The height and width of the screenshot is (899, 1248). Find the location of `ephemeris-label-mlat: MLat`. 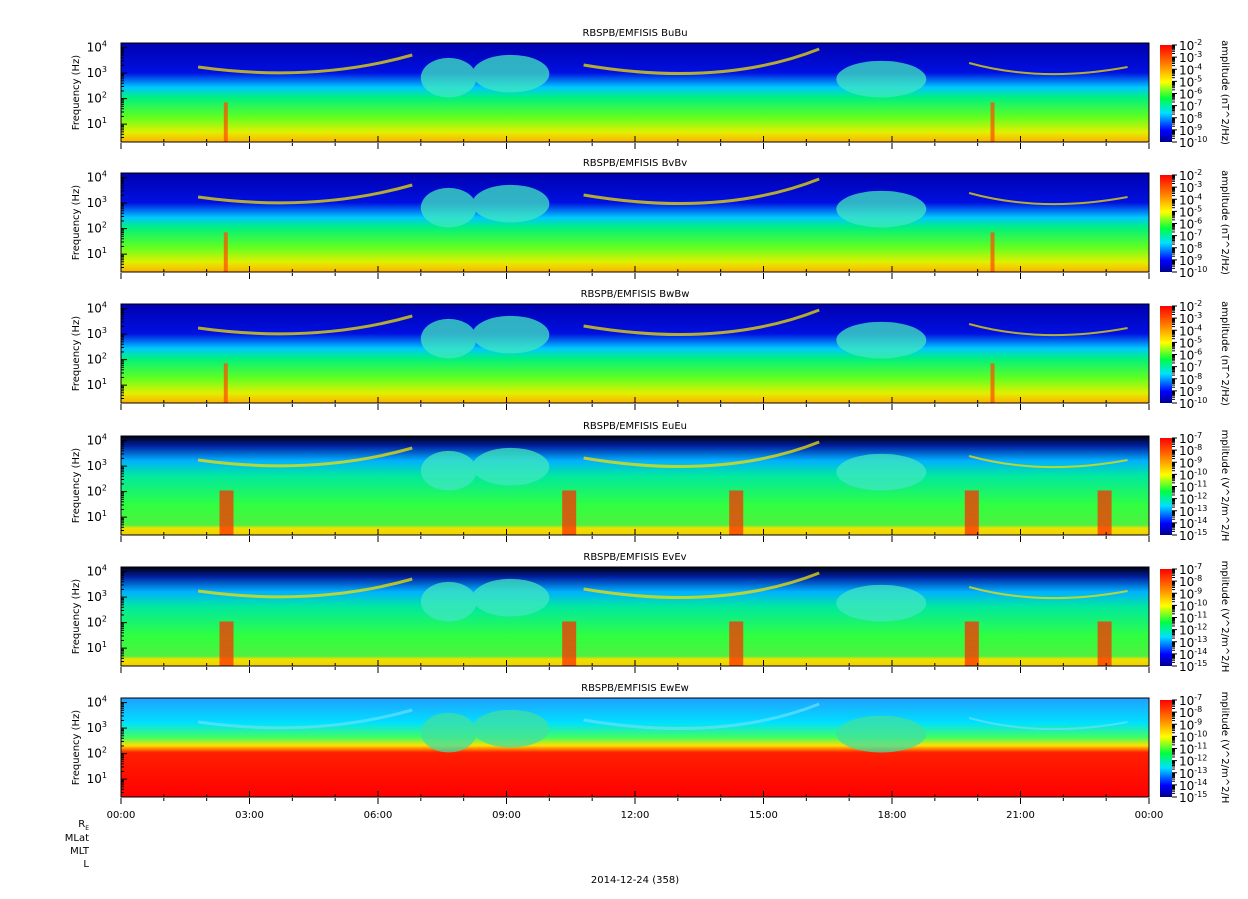

ephemeris-label-mlat: MLat is located at coordinates (76, 838).